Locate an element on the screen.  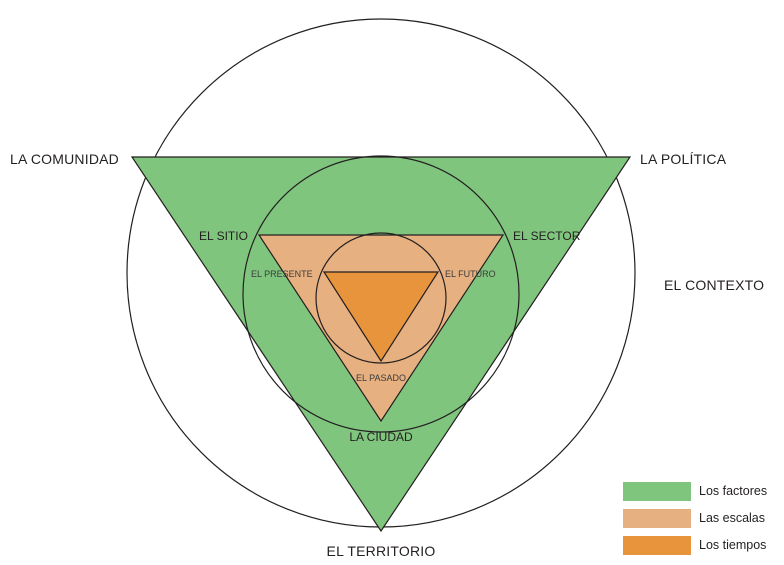
tiempos-triangle is located at coordinates (381, 317).